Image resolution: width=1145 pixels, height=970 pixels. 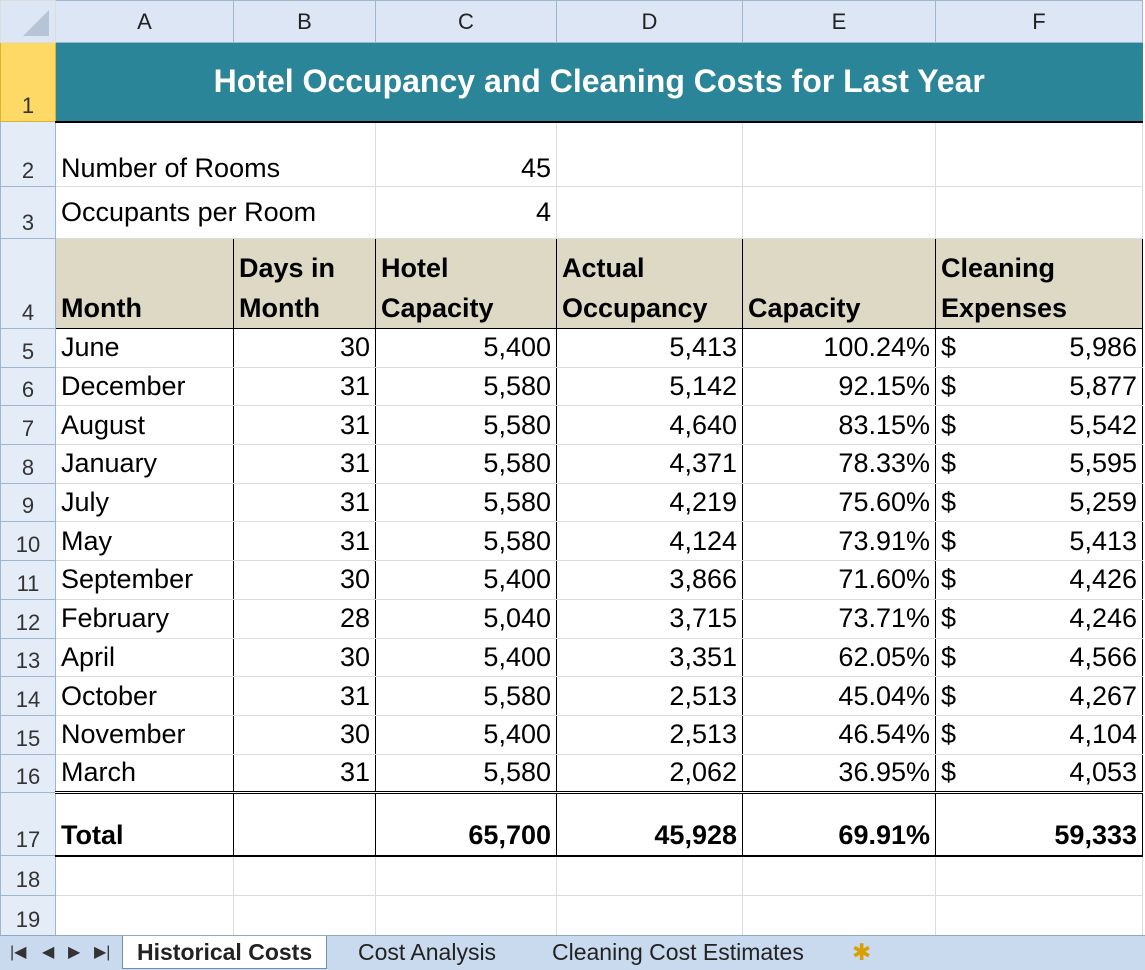 What do you see at coordinates (144, 773) in the screenshot?
I see `month-cell: March` at bounding box center [144, 773].